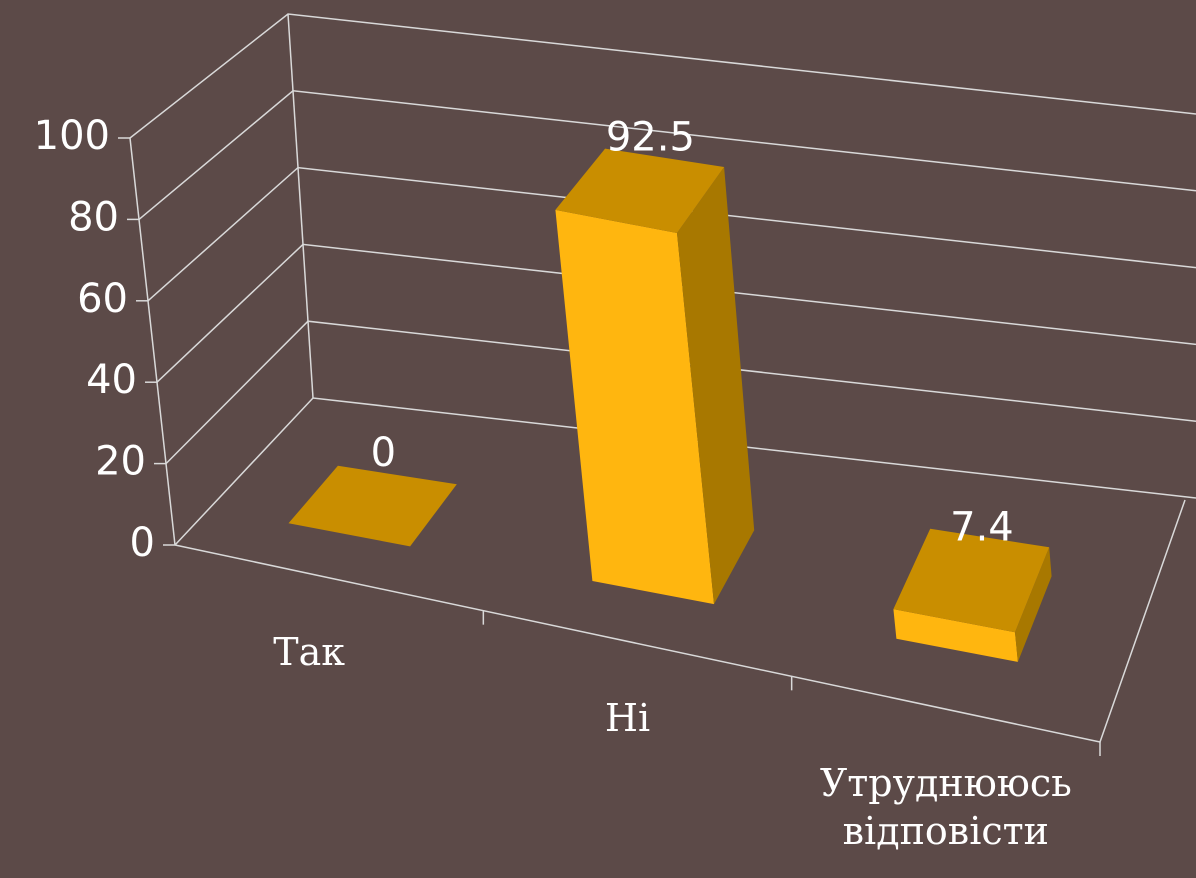 This screenshot has width=1196, height=878. Describe the element at coordinates (300, 206) in the screenshot. I see `back-axis` at that location.